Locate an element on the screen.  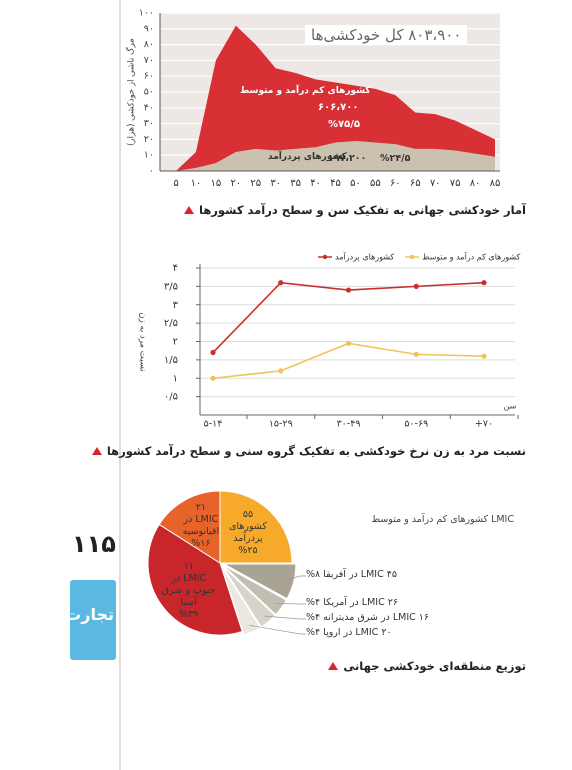
slice-label: ۲۰ LMIC در اروپا %۴ is located at coordinates (349, 632).